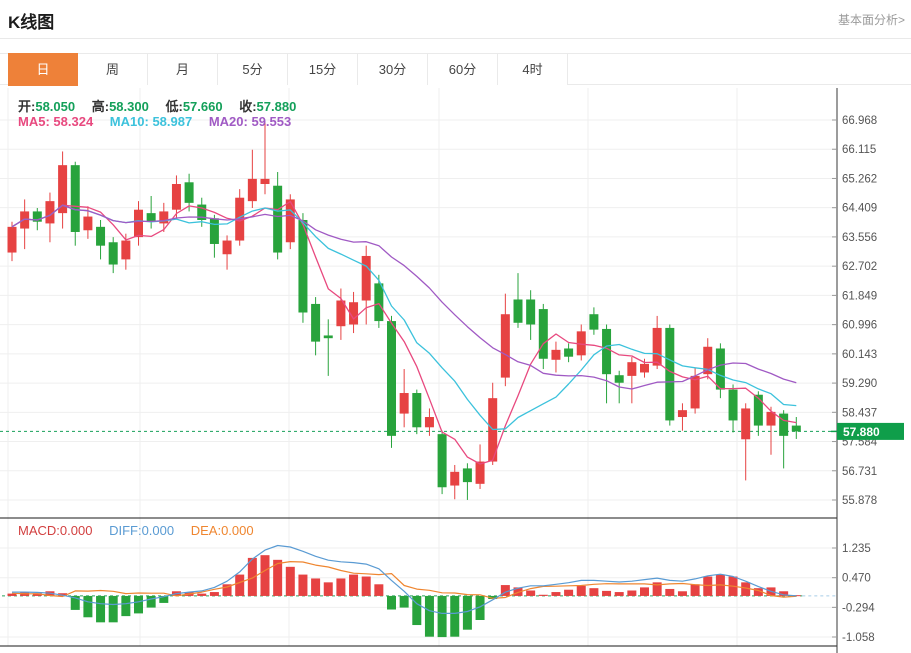 The image size is (911, 653). I want to click on axis-tick-label: -0.294, so click(858, 608).